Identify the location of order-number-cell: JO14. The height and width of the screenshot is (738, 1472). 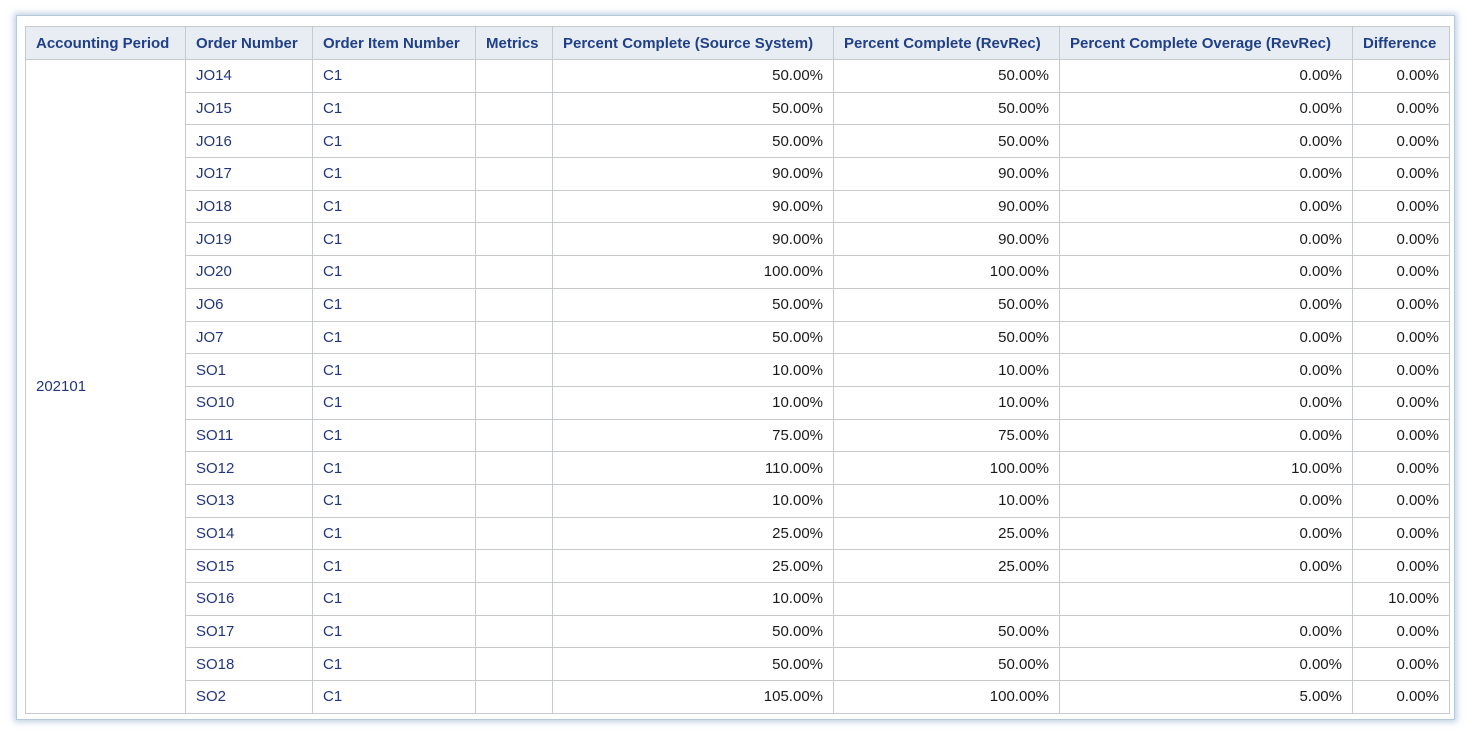
(249, 76).